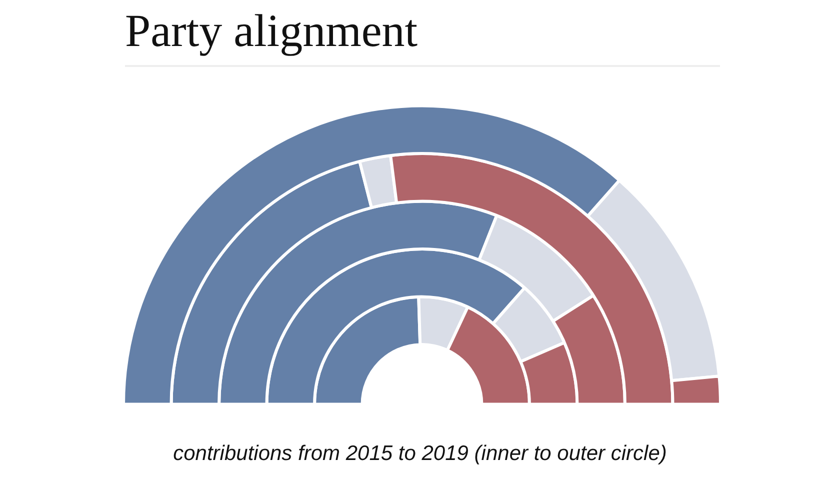 The image size is (840, 480). Describe the element at coordinates (422, 35) in the screenshot. I see `chart-title: Party alignment` at that location.